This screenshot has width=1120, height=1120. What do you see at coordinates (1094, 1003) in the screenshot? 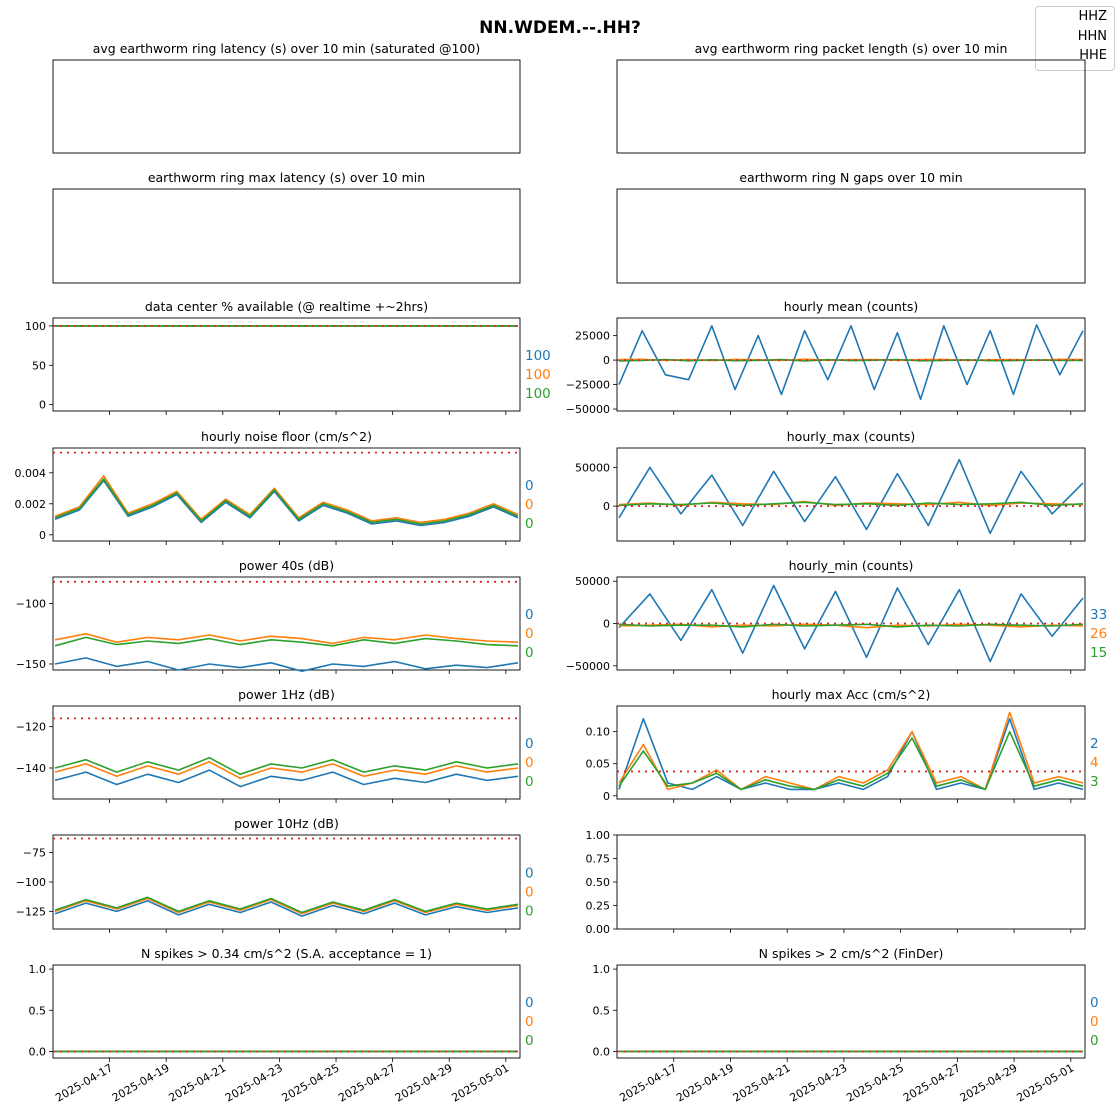
I see `spikes-finder-summary-0: 0` at bounding box center [1094, 1003].